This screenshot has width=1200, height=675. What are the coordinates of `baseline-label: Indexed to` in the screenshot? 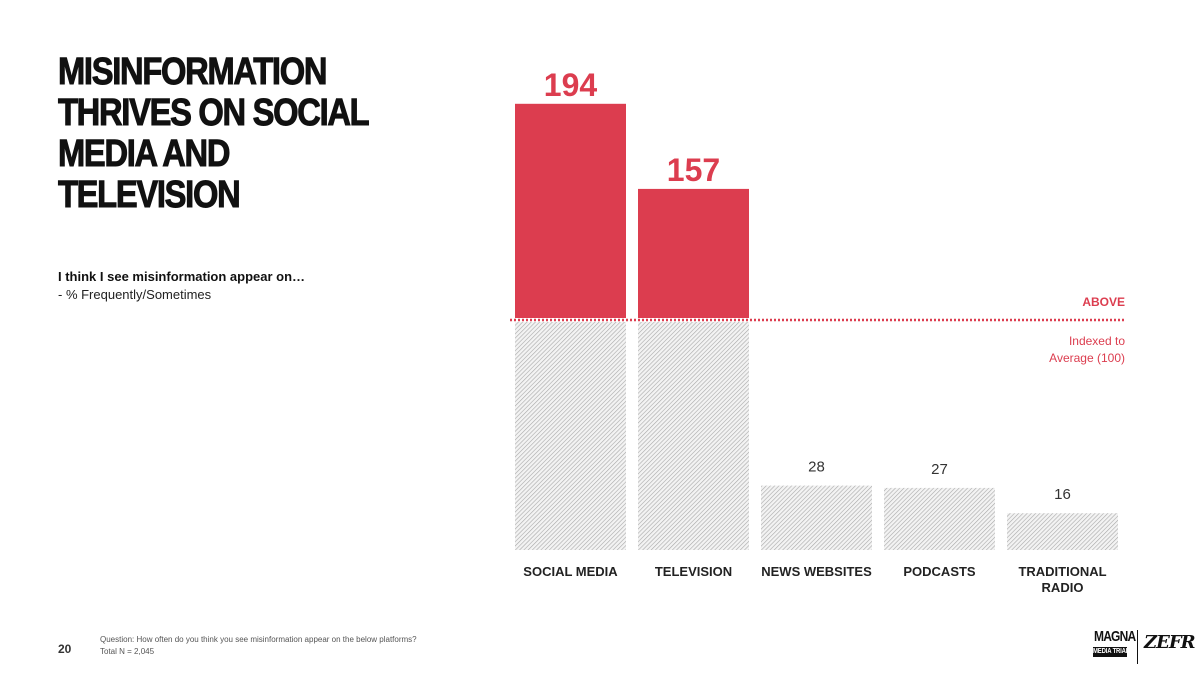 It's located at (1097, 341).